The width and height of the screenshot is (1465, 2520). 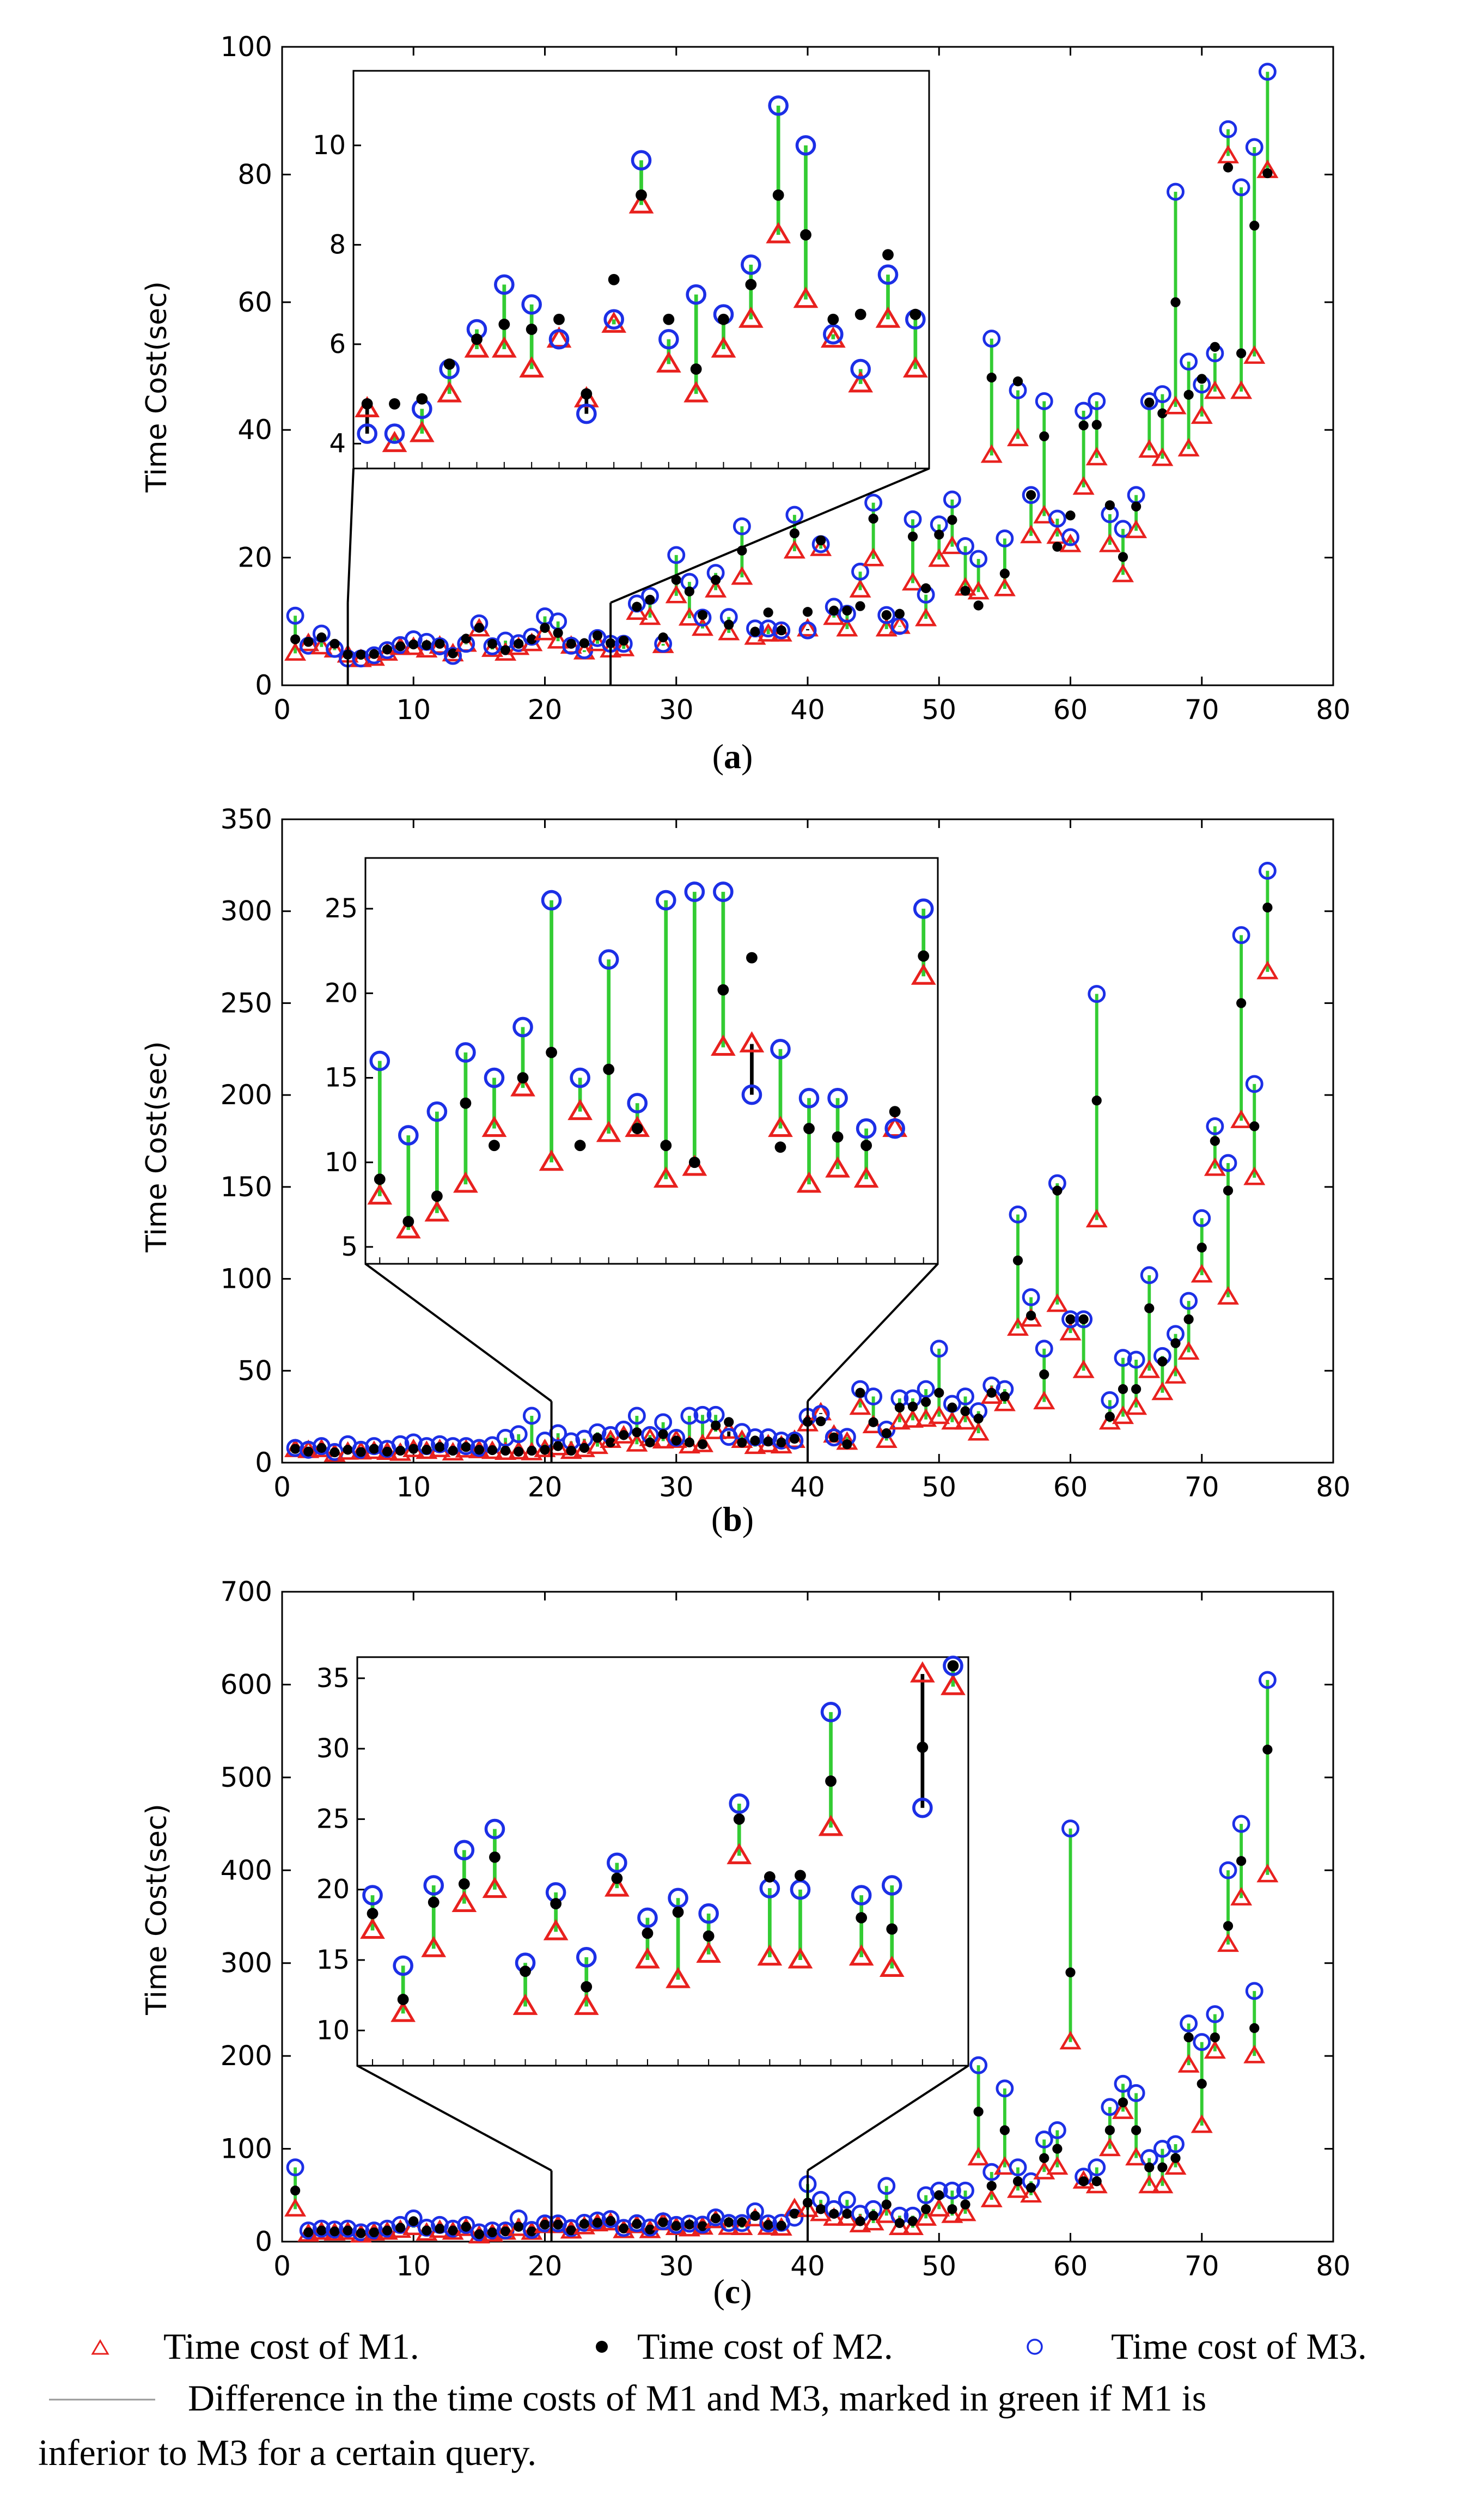 What do you see at coordinates (732, 756) in the screenshot?
I see `caption-a: (a)` at bounding box center [732, 756].